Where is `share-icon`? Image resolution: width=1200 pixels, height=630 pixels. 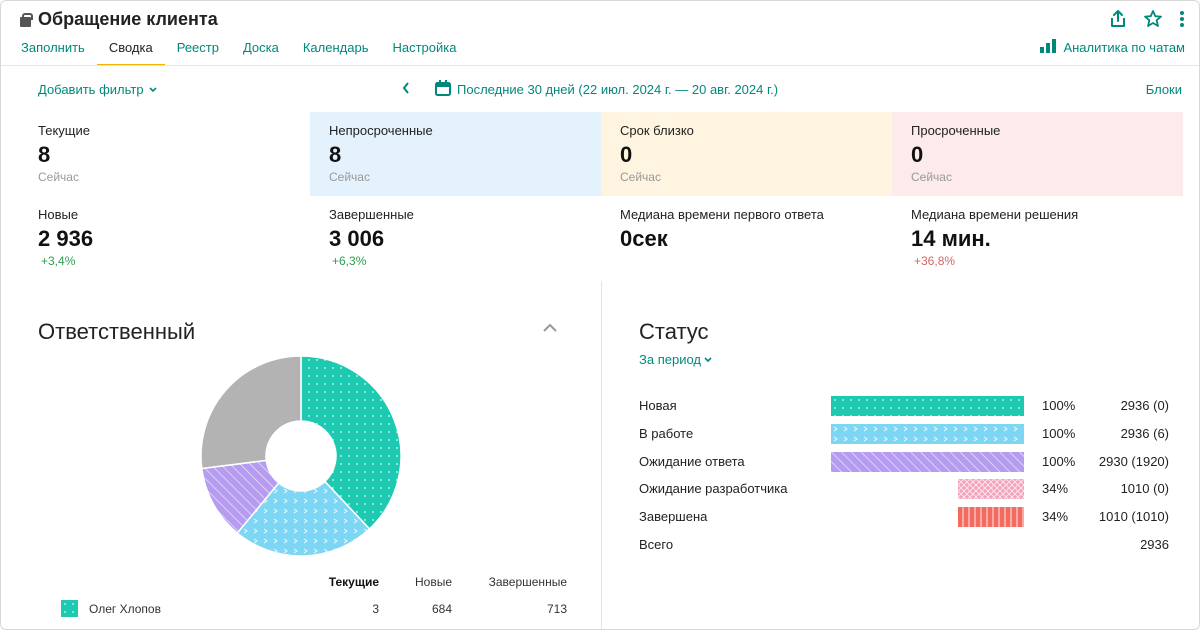
share-icon is located at coordinates (1118, 19).